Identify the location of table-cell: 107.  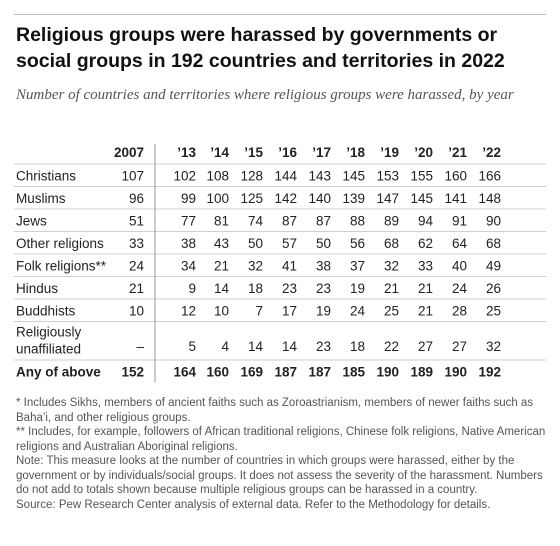
(132, 175).